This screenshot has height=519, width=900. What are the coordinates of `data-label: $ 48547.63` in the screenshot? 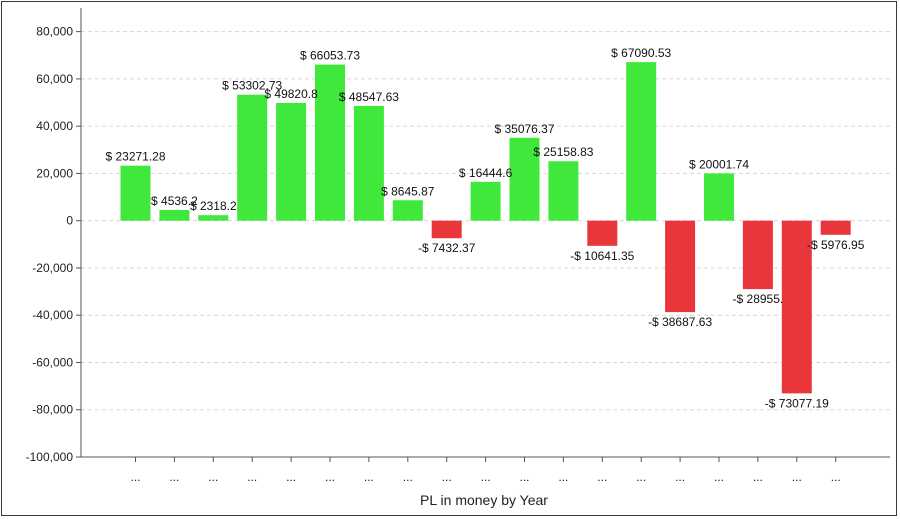 It's located at (369, 97).